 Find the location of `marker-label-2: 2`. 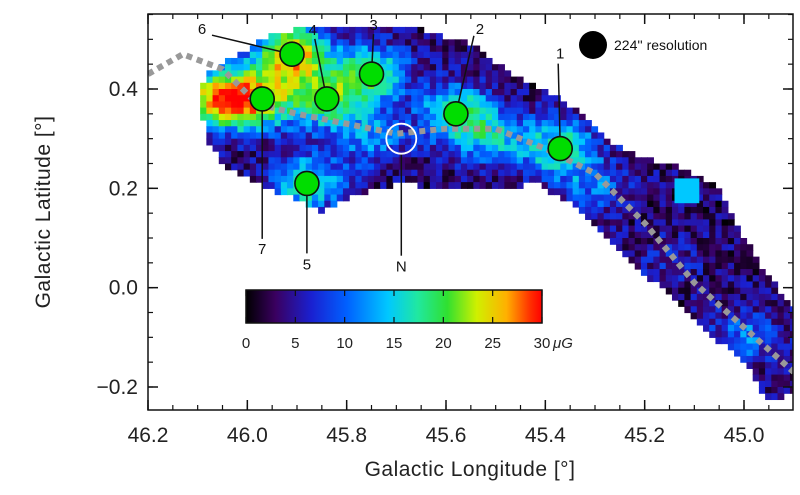

marker-label-2: 2 is located at coordinates (480, 29).